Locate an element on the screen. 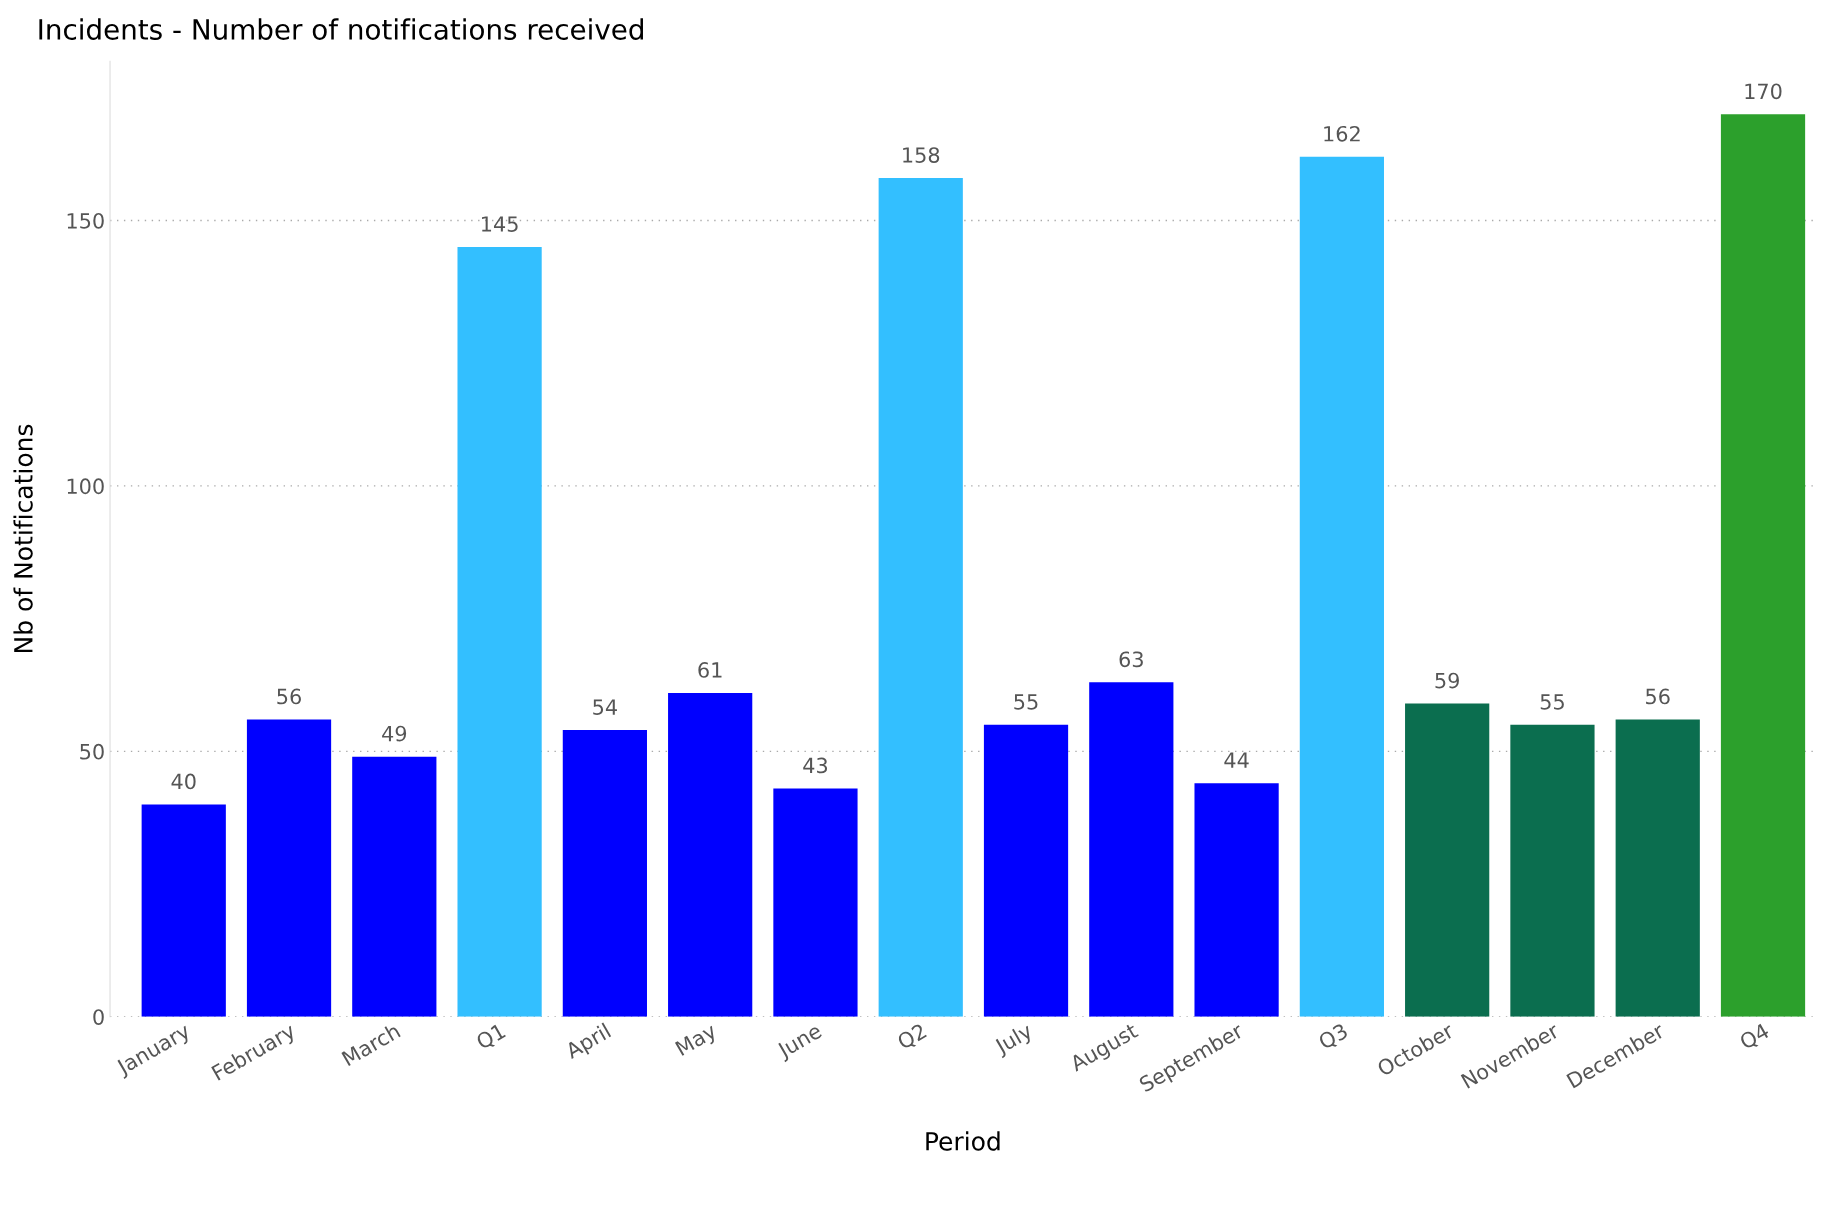  data-label: 49 is located at coordinates (394, 733).